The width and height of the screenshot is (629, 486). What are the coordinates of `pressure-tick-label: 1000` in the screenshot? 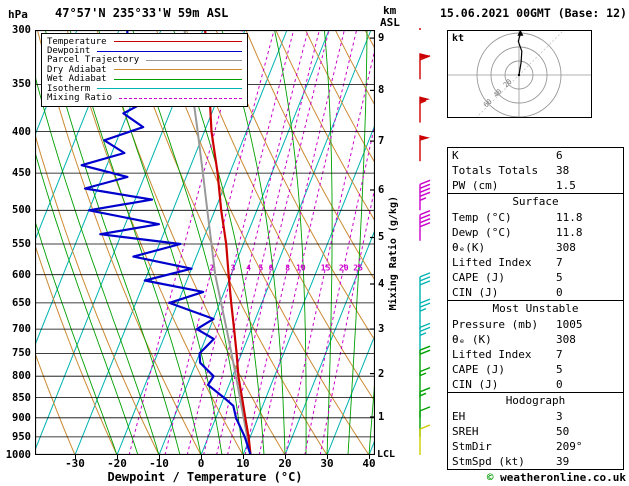 It's located at (18, 455).